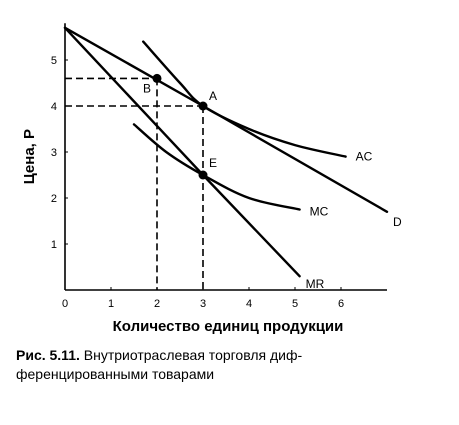 This screenshot has width=459, height=425. What do you see at coordinates (341, 304) in the screenshot?
I see `x-tick-label: 6` at bounding box center [341, 304].